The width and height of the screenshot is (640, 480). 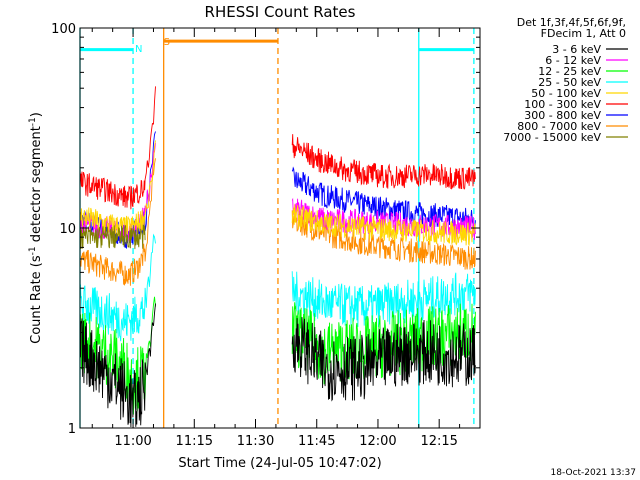 What do you see at coordinates (255, 441) in the screenshot?
I see `x-tick-label: 11:30` at bounding box center [255, 441].